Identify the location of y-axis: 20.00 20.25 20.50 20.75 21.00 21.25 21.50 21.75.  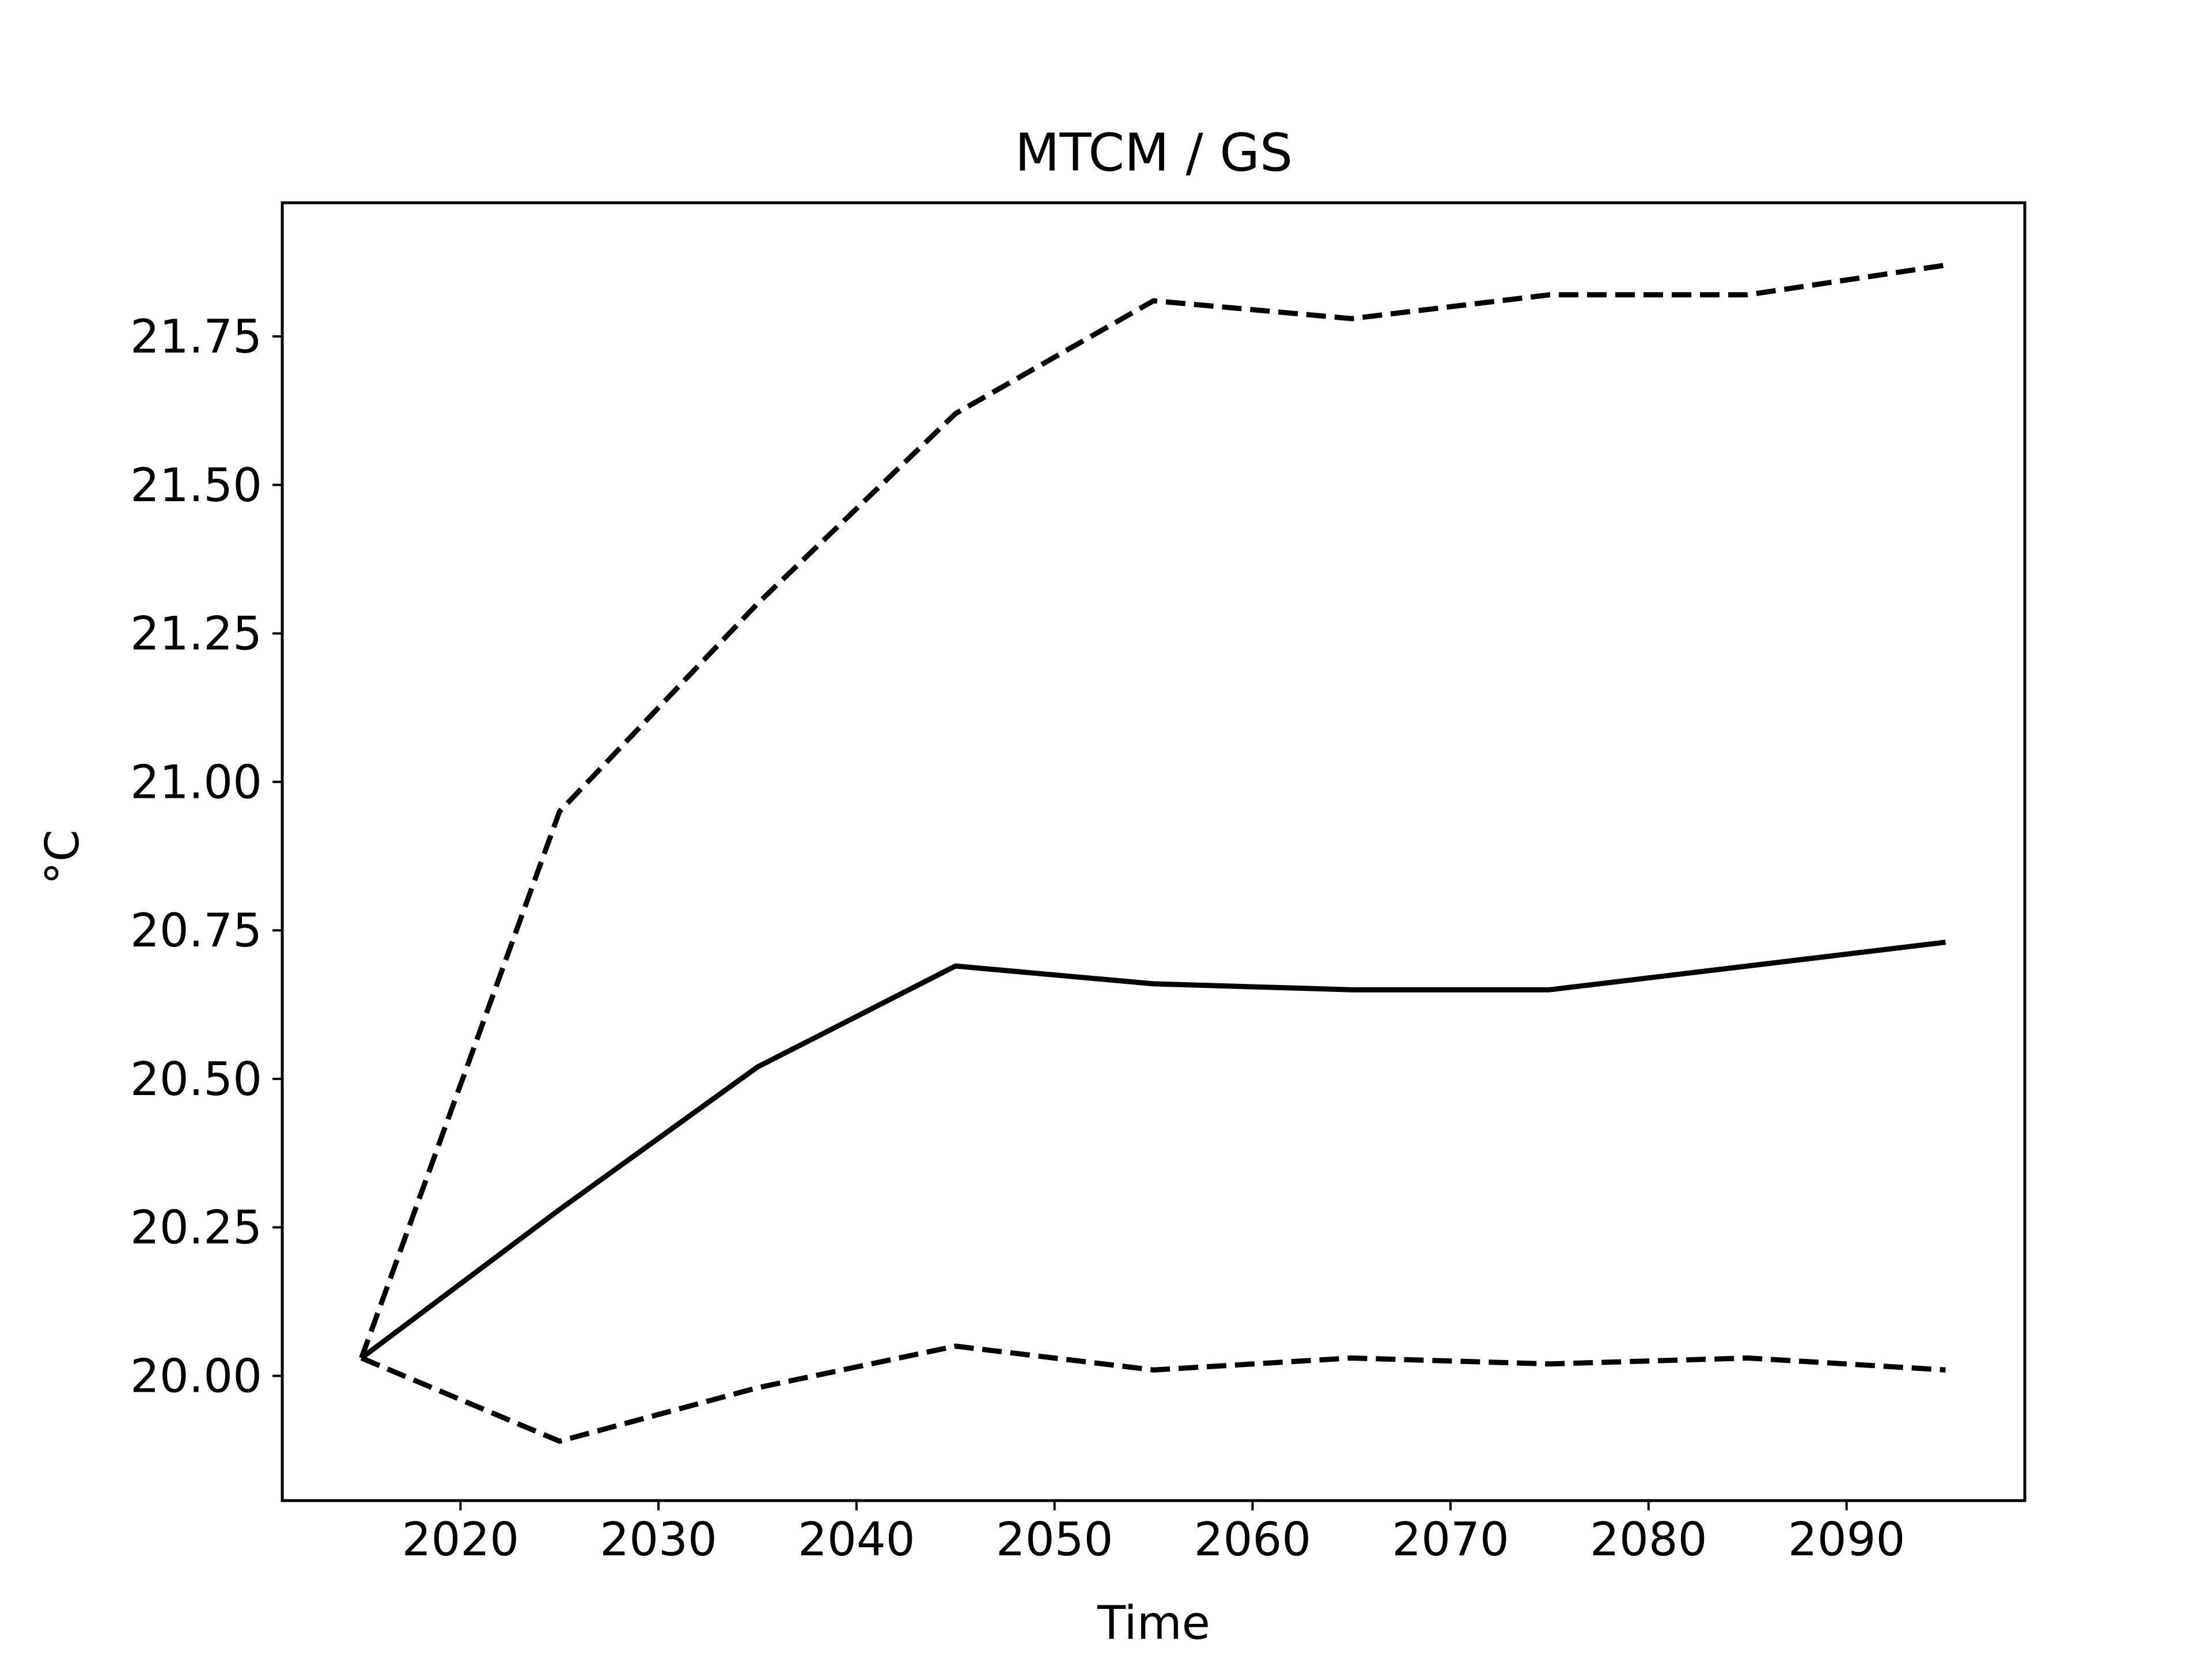
(206, 856).